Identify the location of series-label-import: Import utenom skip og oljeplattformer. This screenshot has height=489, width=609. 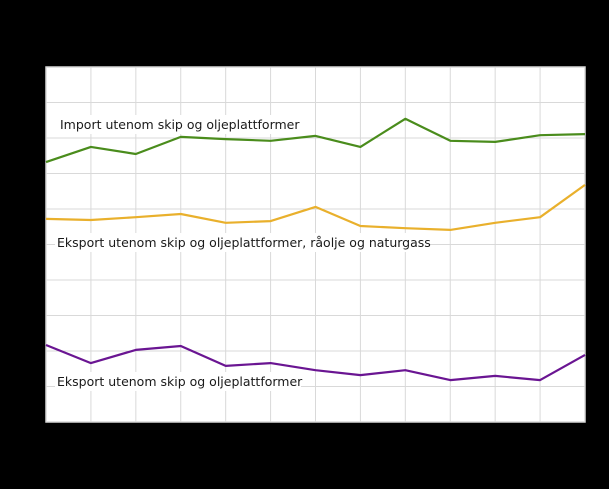
(180, 124).